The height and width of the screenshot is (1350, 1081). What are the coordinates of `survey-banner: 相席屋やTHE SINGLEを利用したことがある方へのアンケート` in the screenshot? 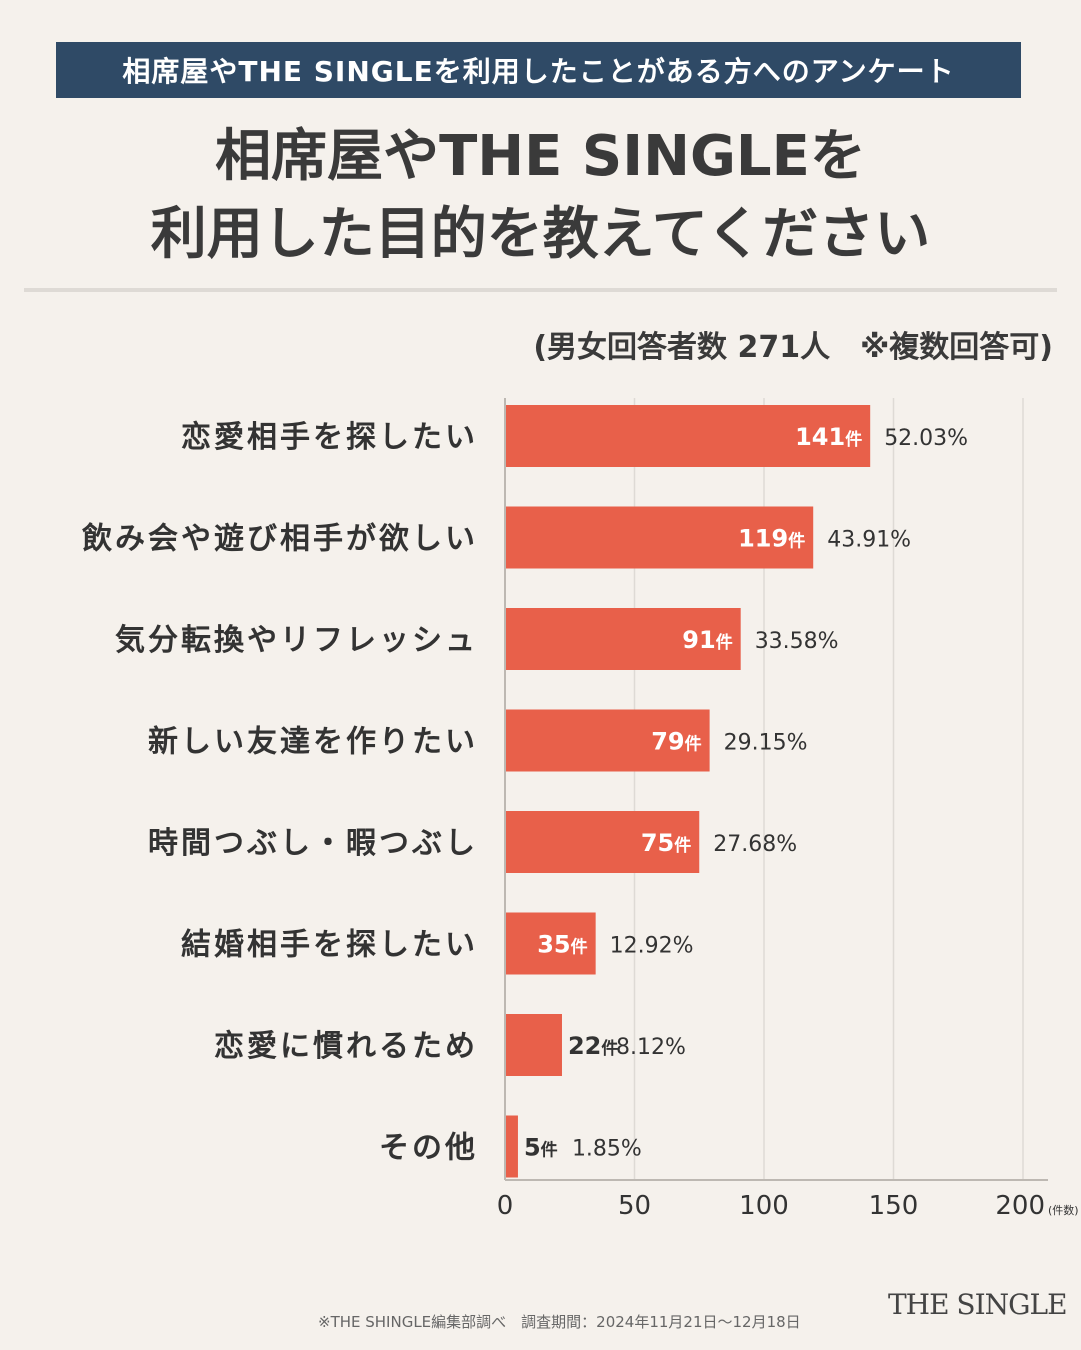 It's located at (538, 70).